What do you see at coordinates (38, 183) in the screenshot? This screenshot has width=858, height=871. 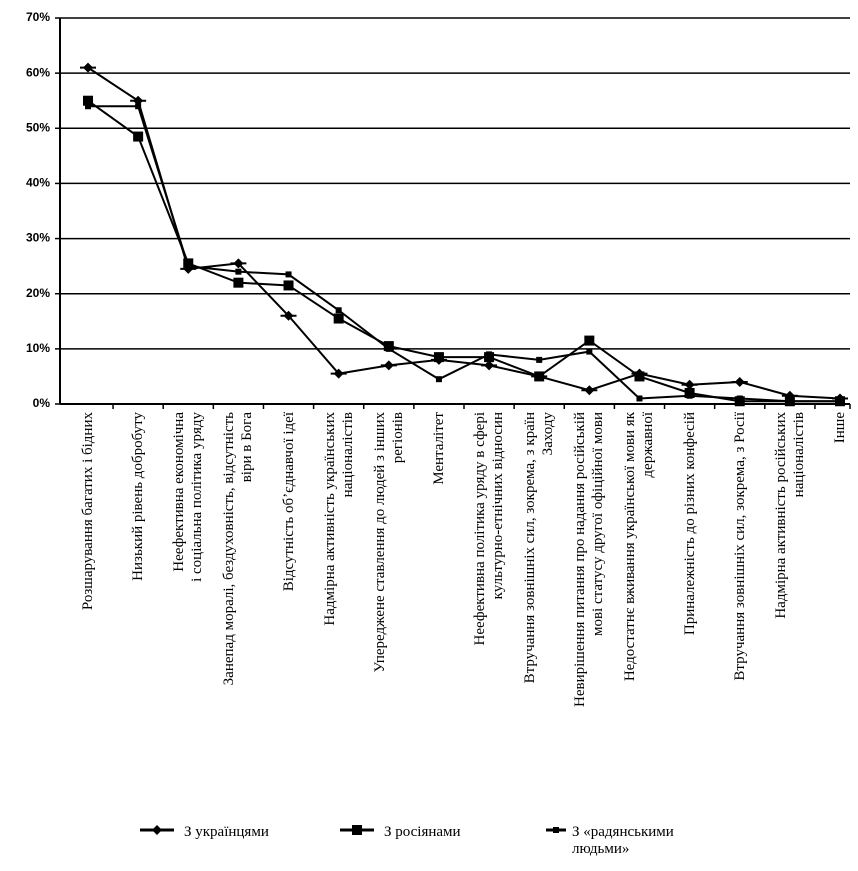 I see `y-tick-label: 40%` at bounding box center [38, 183].